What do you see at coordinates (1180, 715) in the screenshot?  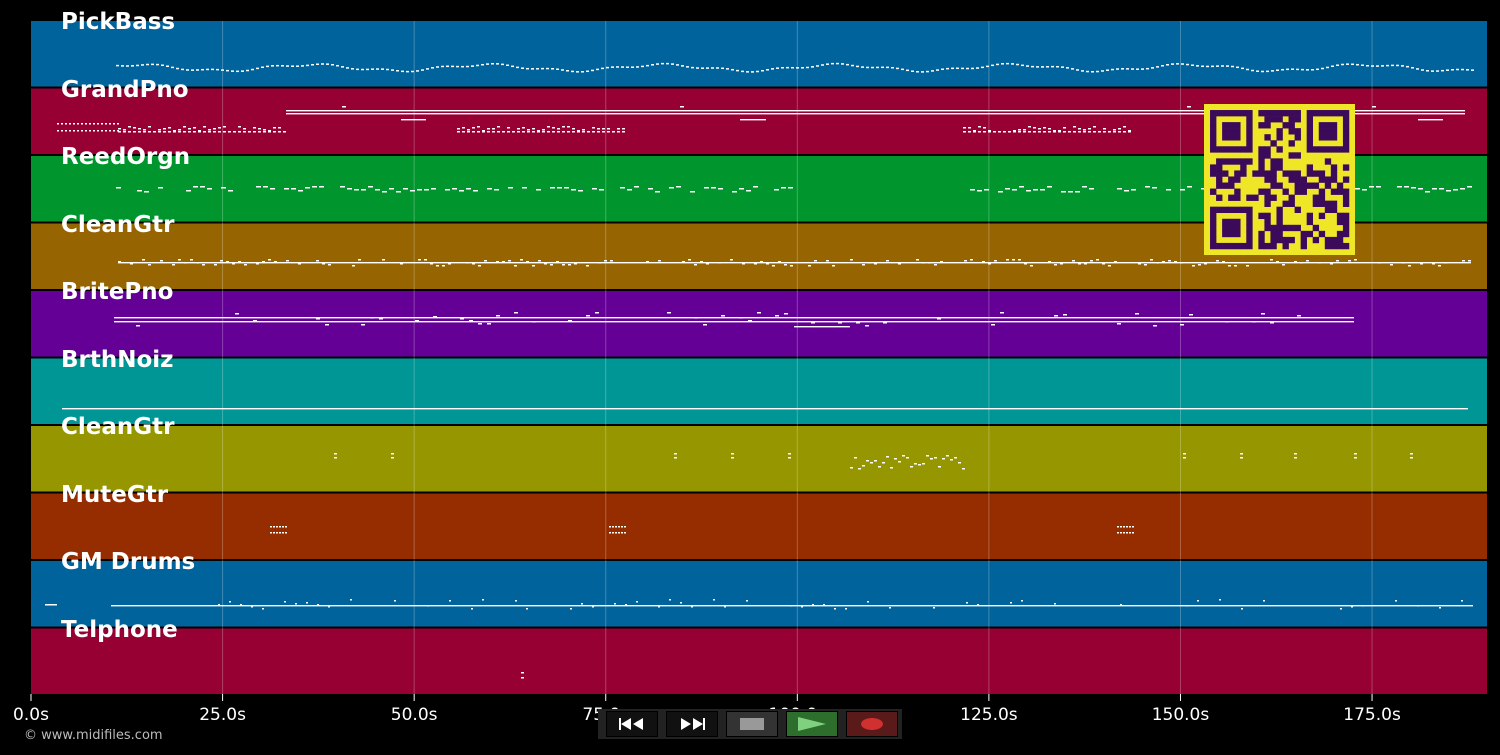 I see `tick-label: 150.0s` at bounding box center [1180, 715].